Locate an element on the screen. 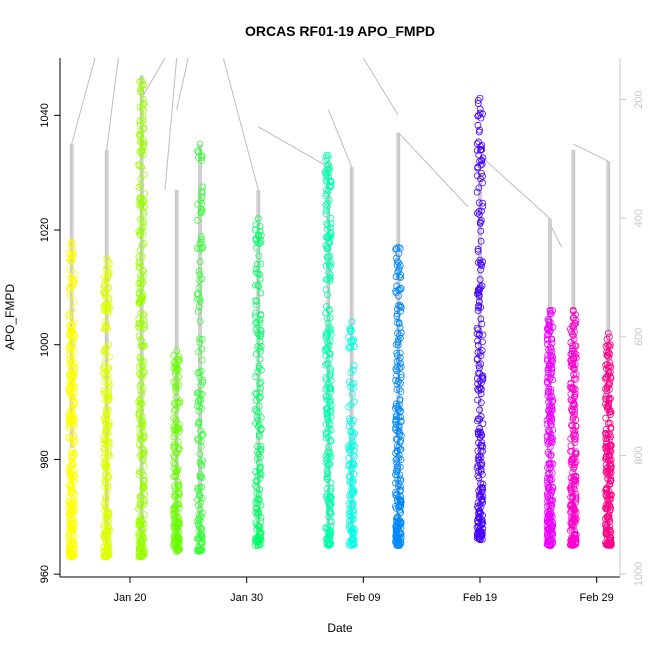 The image size is (650, 650). right-axis-tick-label: 600 is located at coordinates (639, 337).